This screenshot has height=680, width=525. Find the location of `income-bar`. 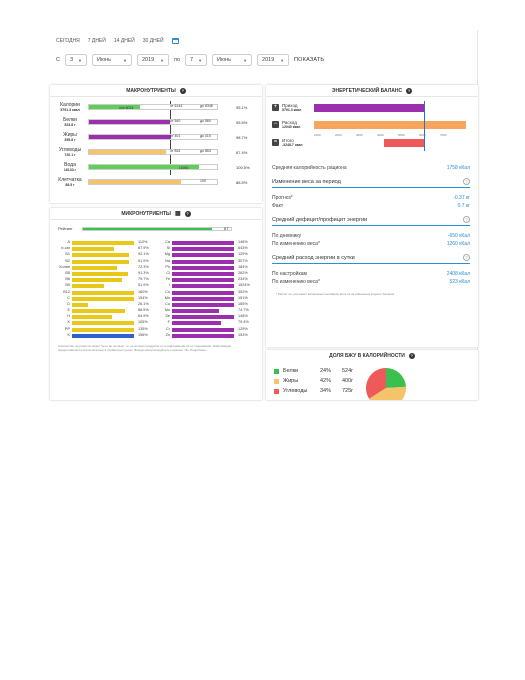

income-bar is located at coordinates (369, 108).